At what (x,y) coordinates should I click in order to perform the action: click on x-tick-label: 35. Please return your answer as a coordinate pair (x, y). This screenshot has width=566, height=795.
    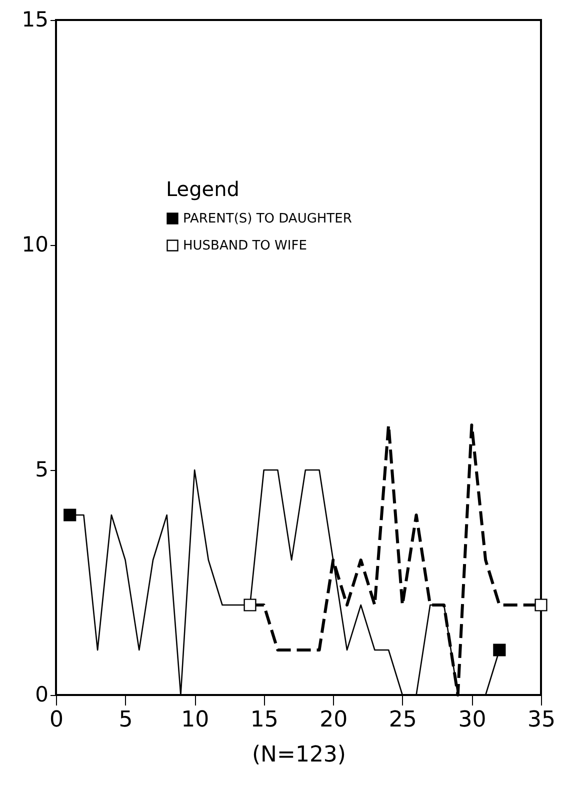
    Looking at the image, I should click on (542, 720).